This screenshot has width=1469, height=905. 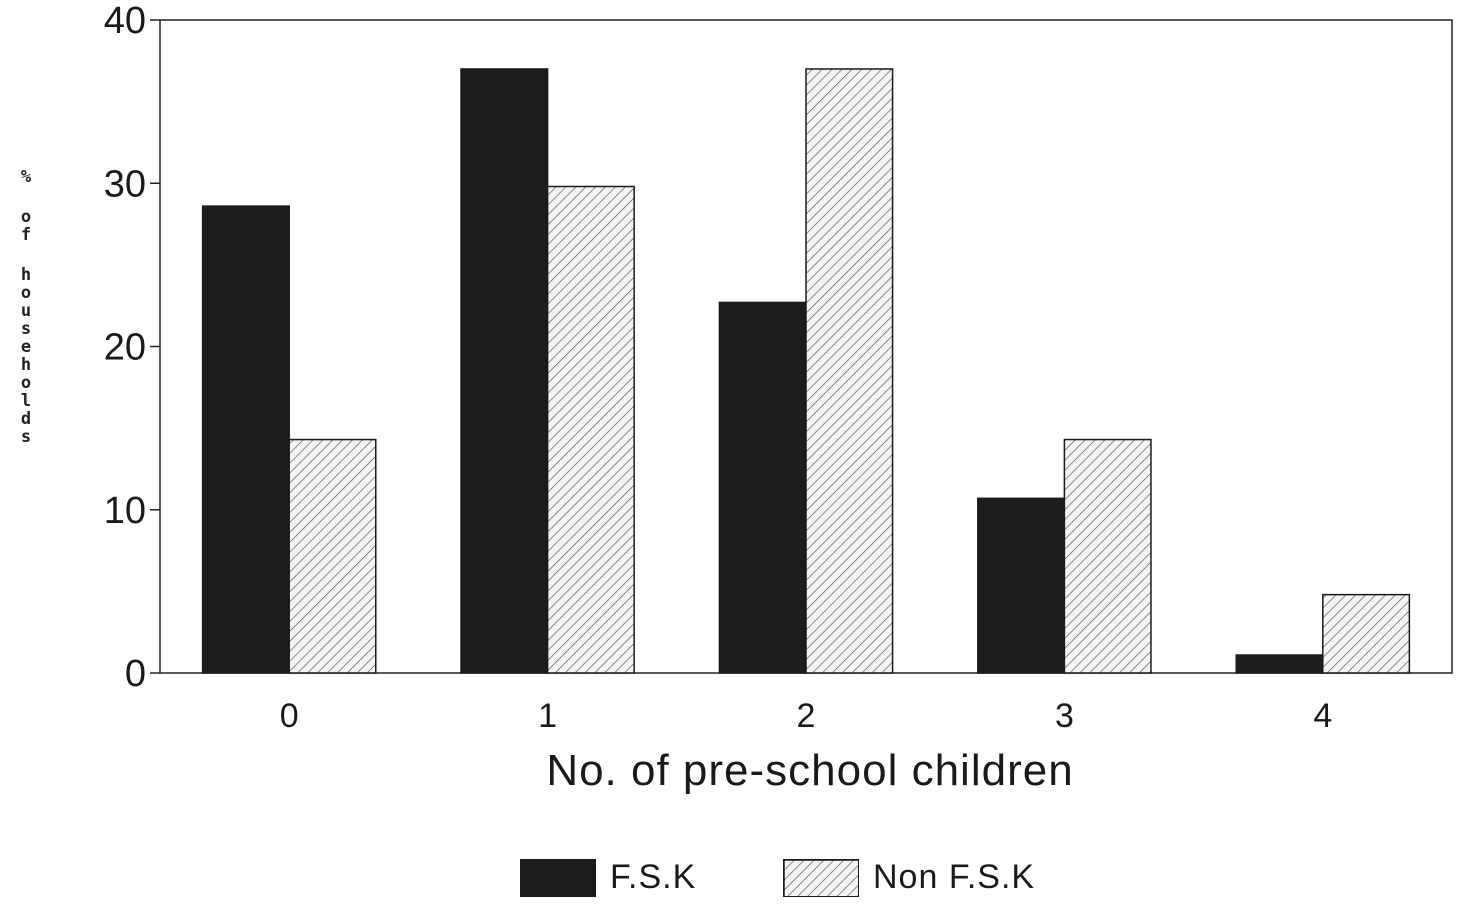 I want to click on y-axis-label: % o f h o u s e h o l d s, so click(x=26, y=307).